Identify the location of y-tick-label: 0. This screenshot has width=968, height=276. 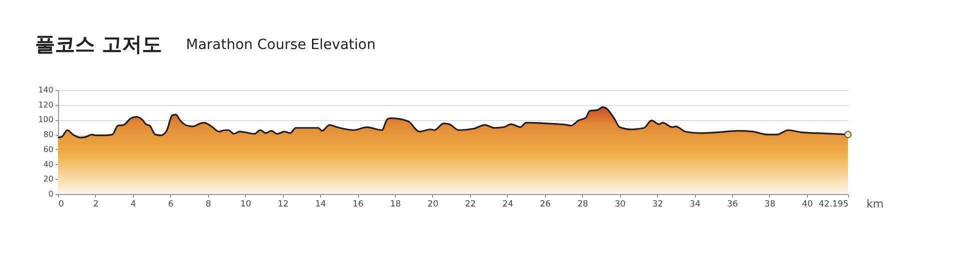
(51, 194).